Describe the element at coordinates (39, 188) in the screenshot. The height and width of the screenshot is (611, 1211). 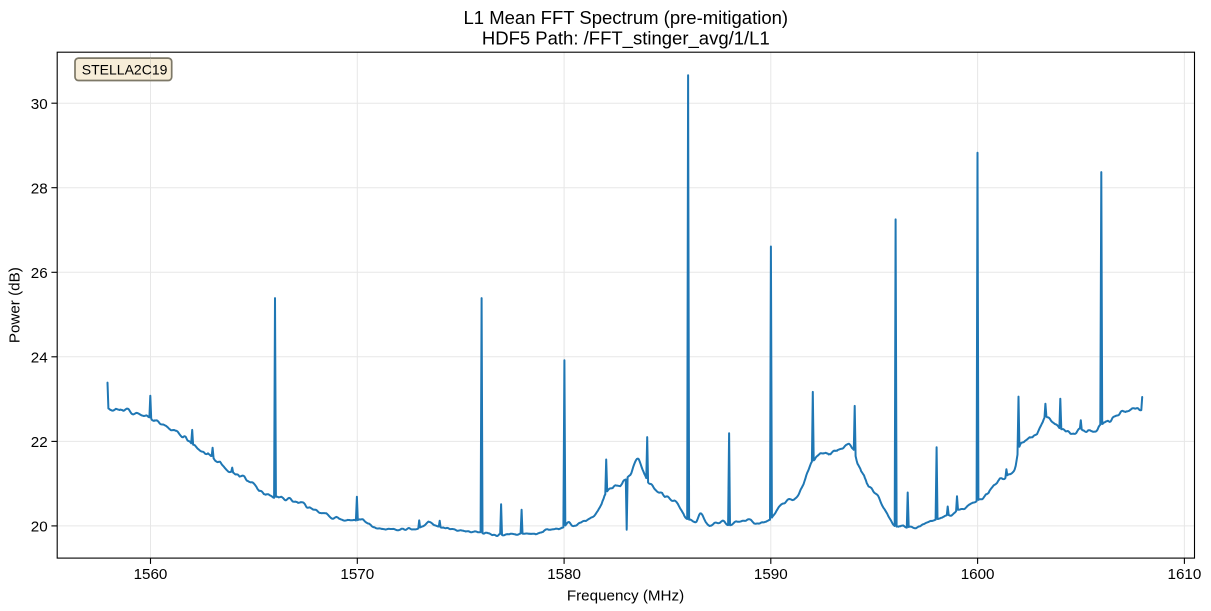
I see `svg-text: 28` at that location.